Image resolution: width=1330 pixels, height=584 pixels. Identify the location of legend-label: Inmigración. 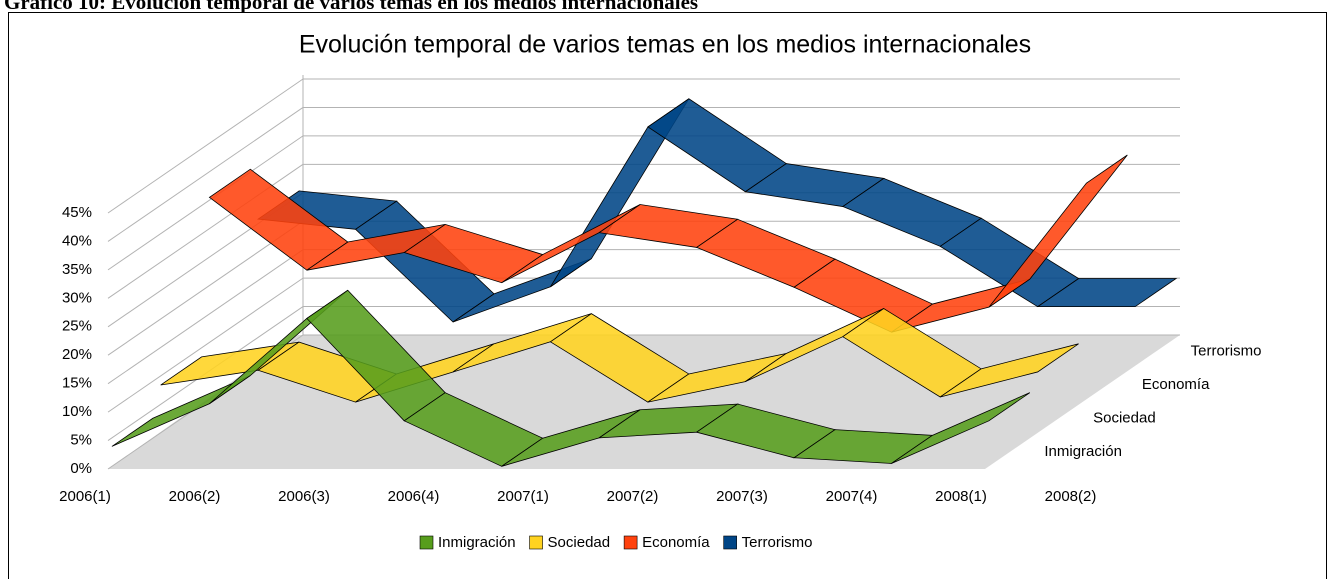
(477, 542).